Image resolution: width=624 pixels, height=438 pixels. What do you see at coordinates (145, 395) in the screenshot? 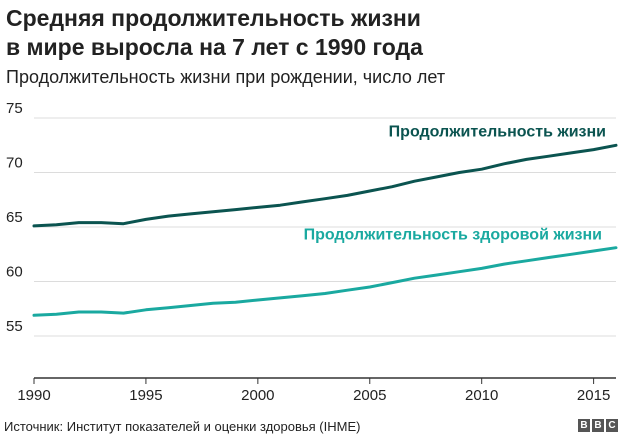
I see `x-tick-label: 1995` at bounding box center [145, 395].